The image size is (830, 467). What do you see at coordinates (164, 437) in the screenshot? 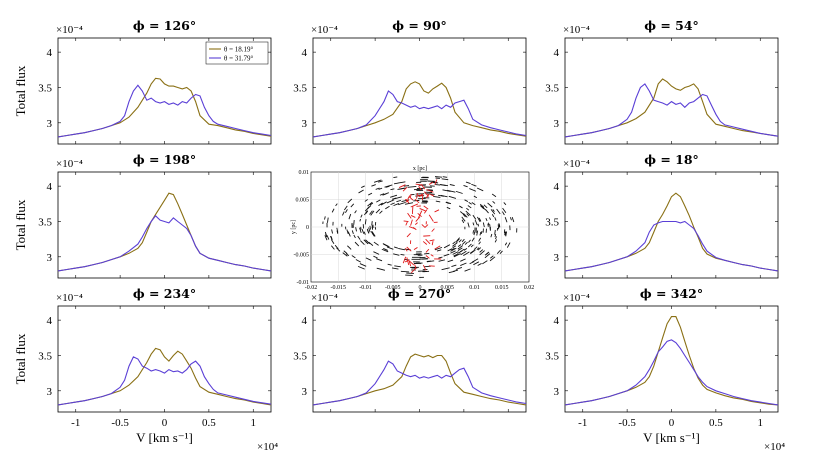
I see `x-axis-label: V [km s⁻¹]` at bounding box center [164, 437].